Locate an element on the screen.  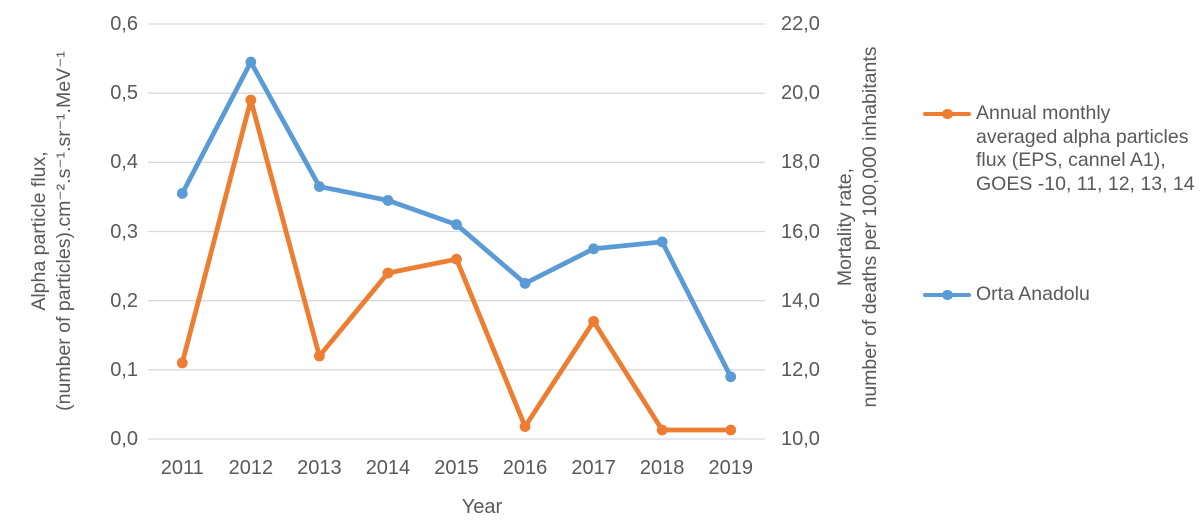
y-axis-right-tick: 22,0 is located at coordinates (800, 24).